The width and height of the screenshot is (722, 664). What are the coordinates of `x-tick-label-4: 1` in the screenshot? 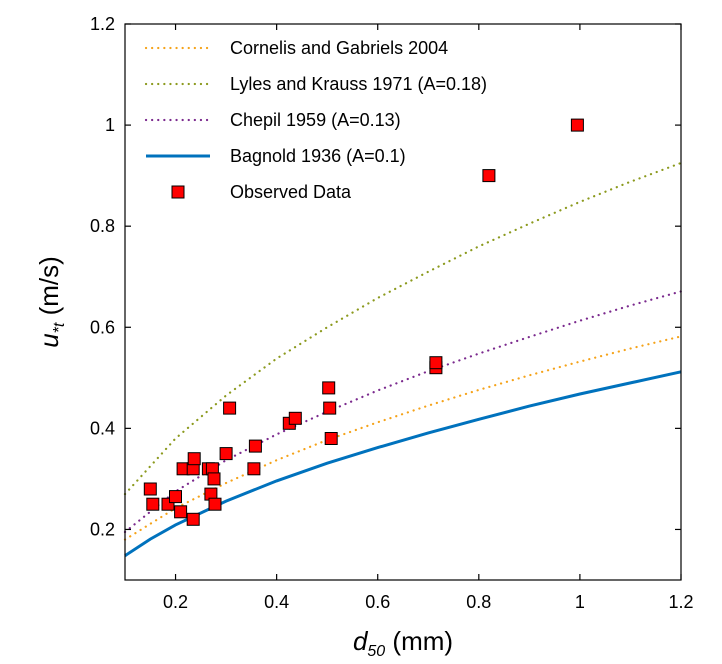 It's located at (580, 602).